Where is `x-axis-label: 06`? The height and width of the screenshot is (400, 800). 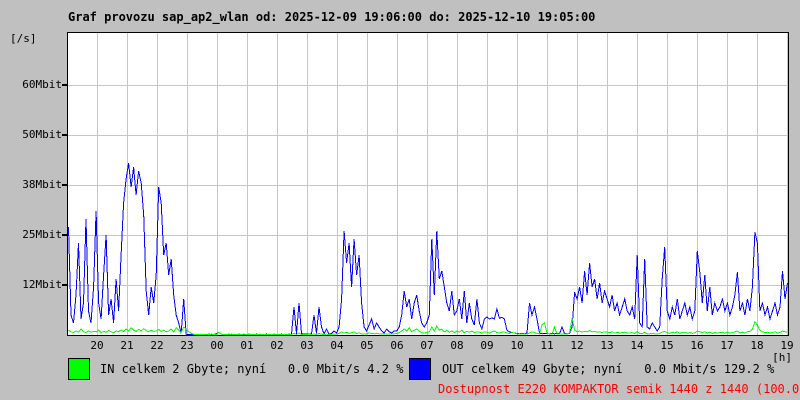
x-axis-label: 06 is located at coordinates (397, 345).